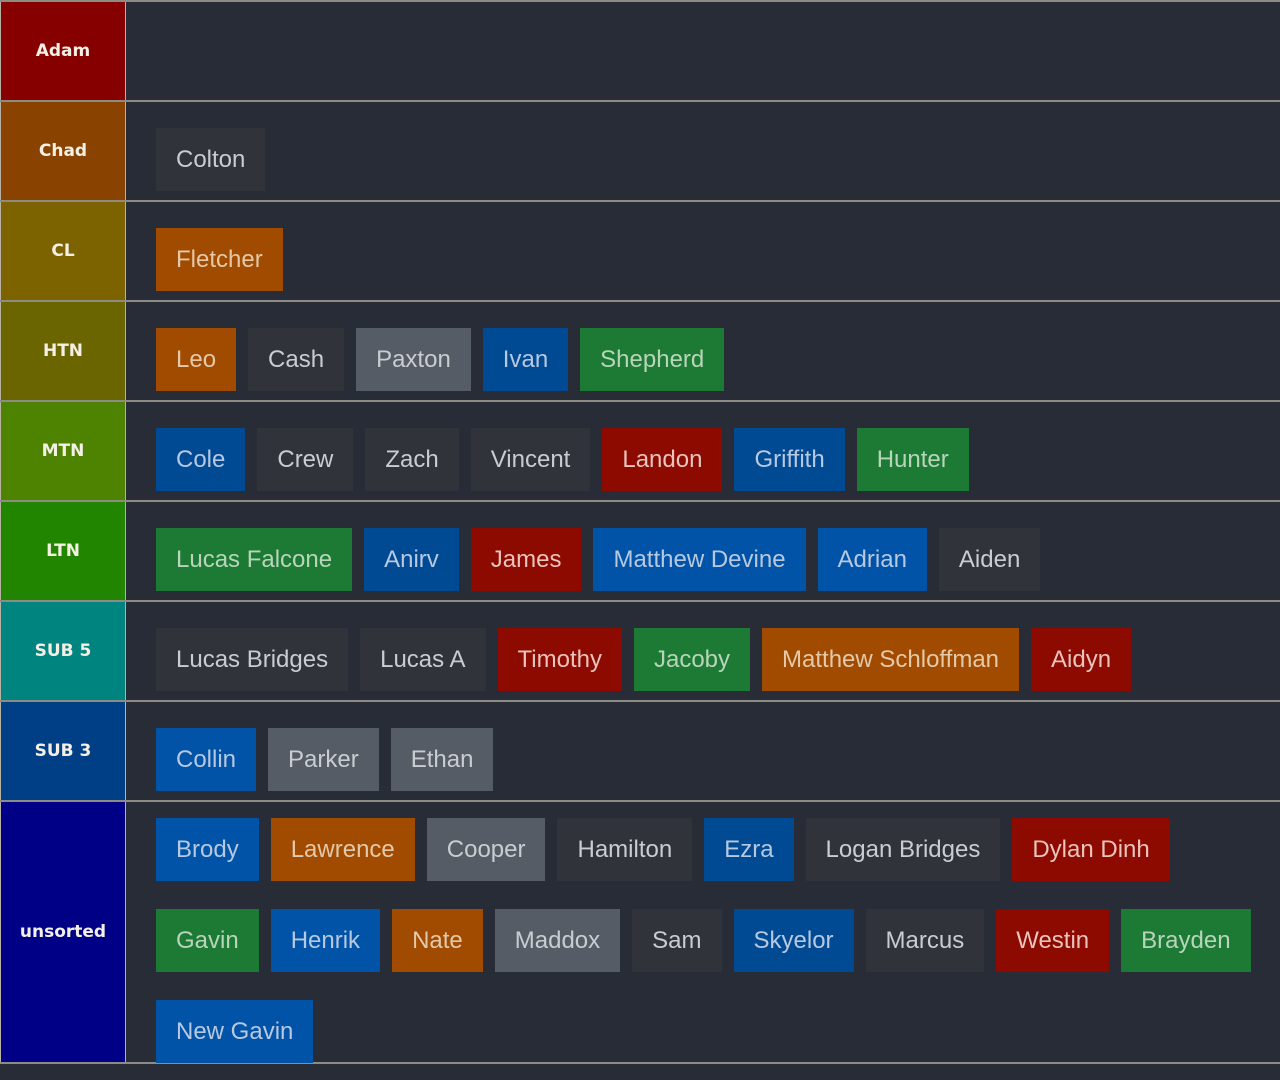  Describe the element at coordinates (252, 659) in the screenshot. I see `draggable-tile: Lucas Bridges` at that location.